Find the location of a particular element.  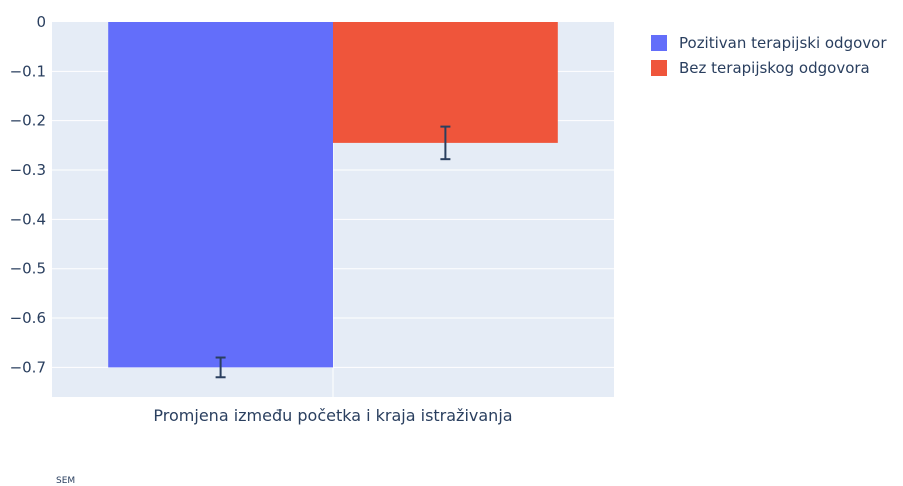

y-tick-label: −0.3 is located at coordinates (28, 170).